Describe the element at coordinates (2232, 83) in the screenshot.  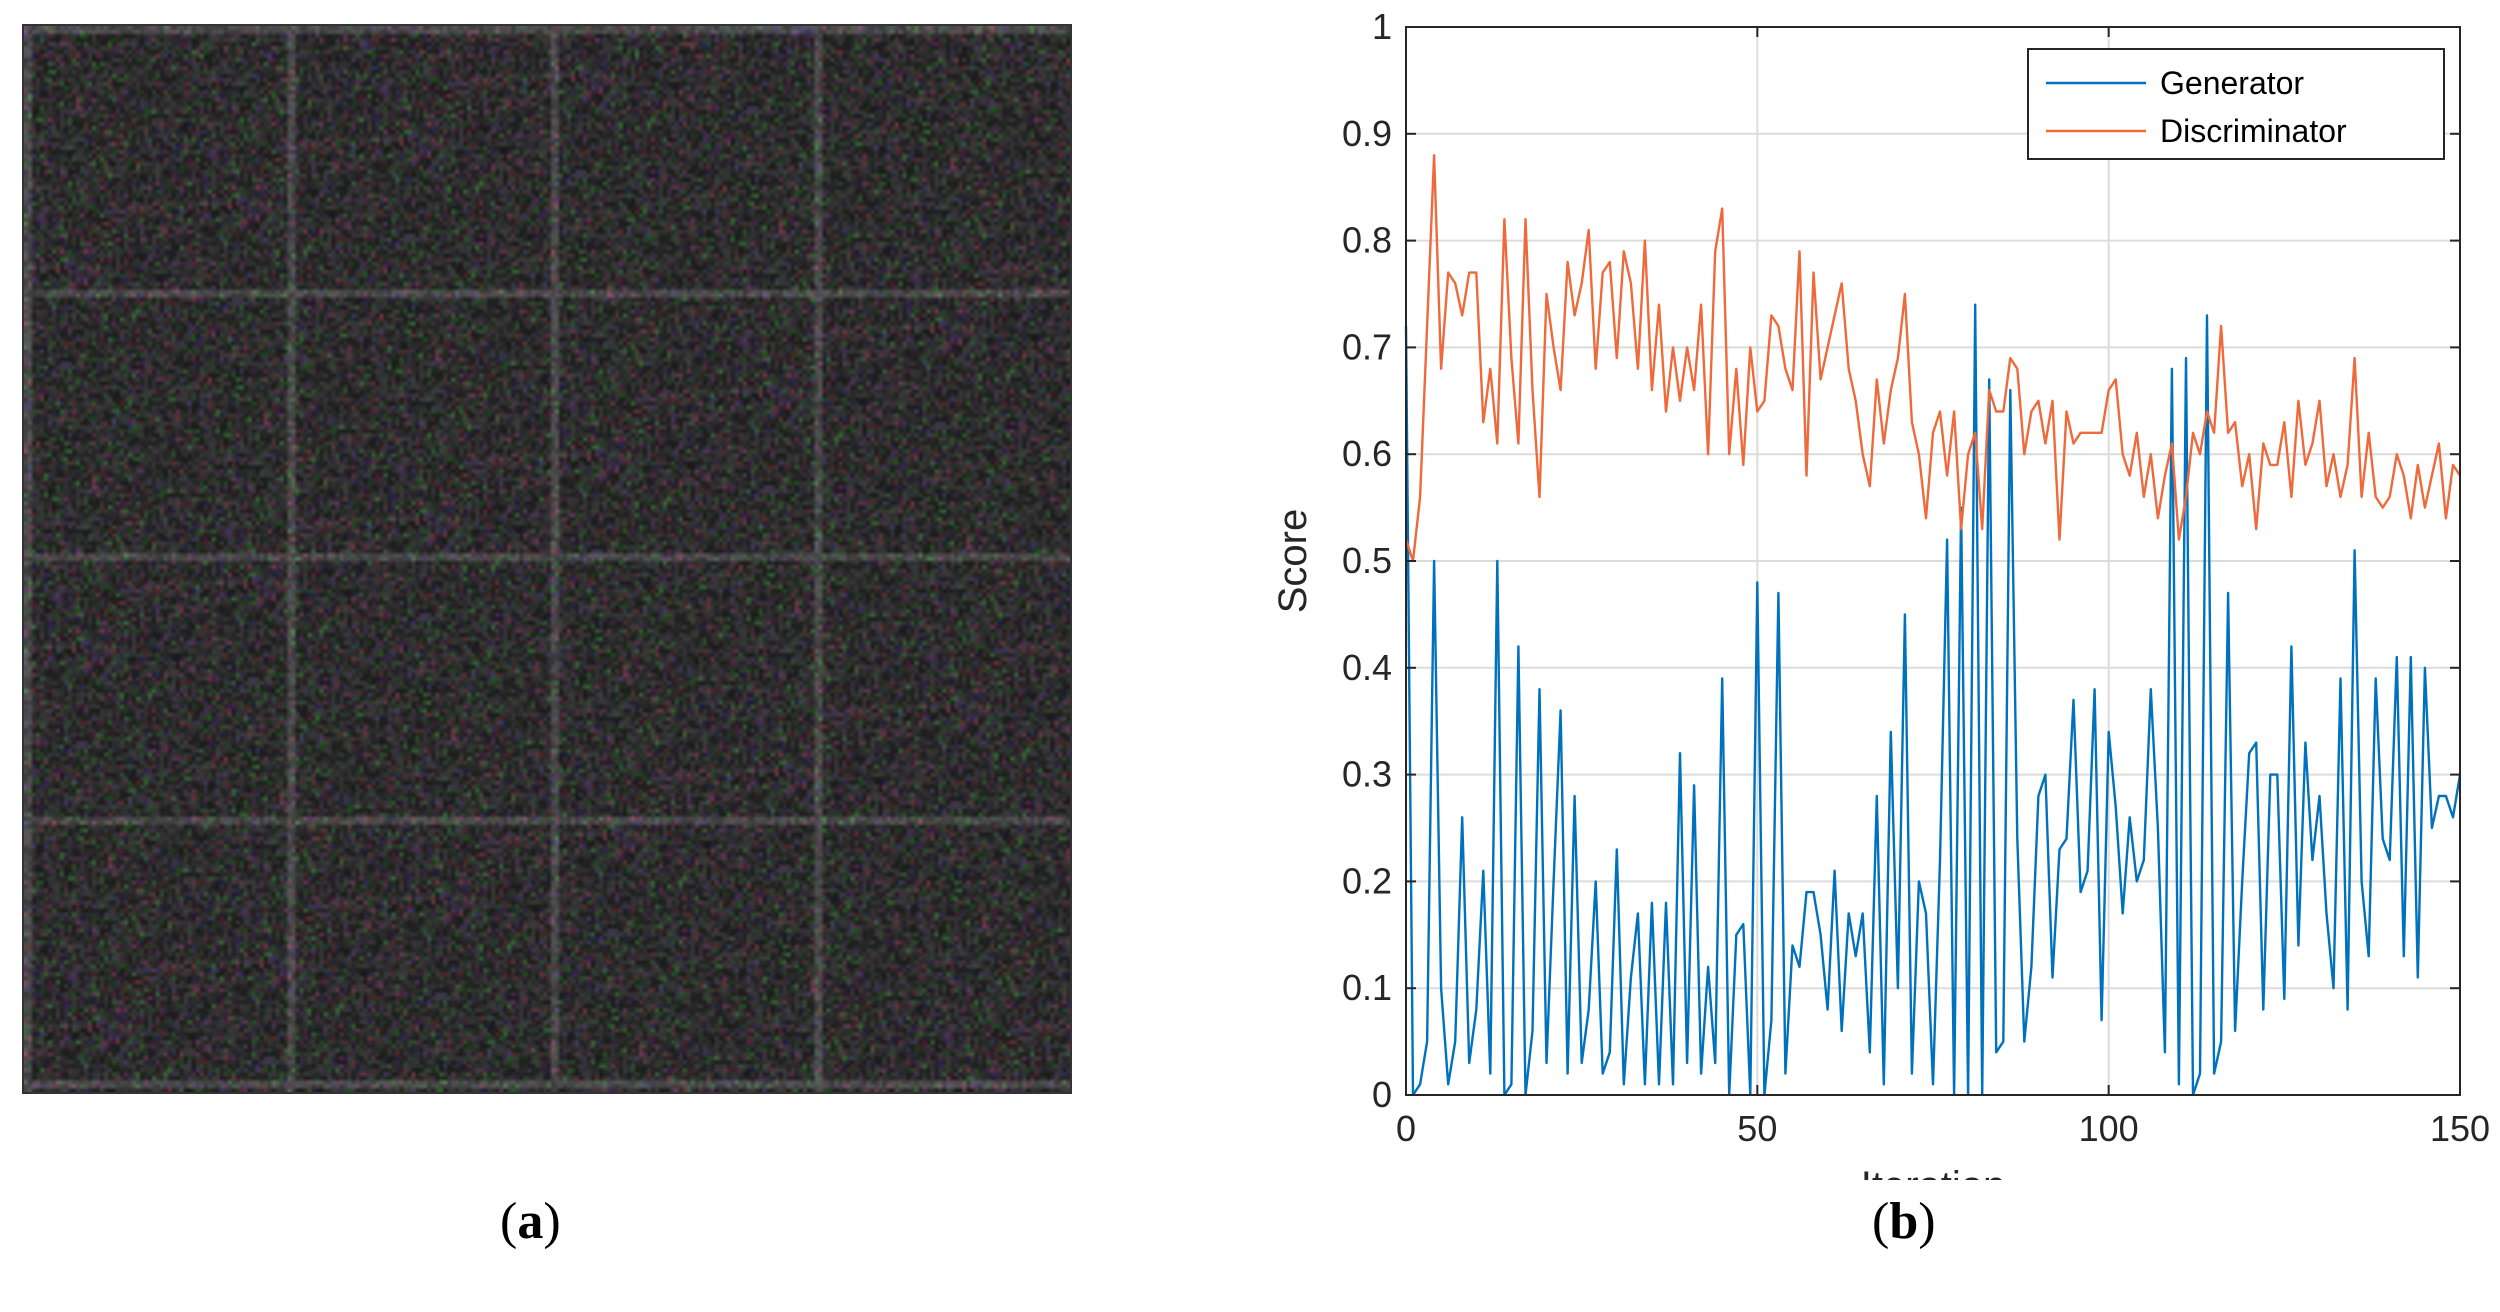
I see `legend-label-generator: Generator` at that location.